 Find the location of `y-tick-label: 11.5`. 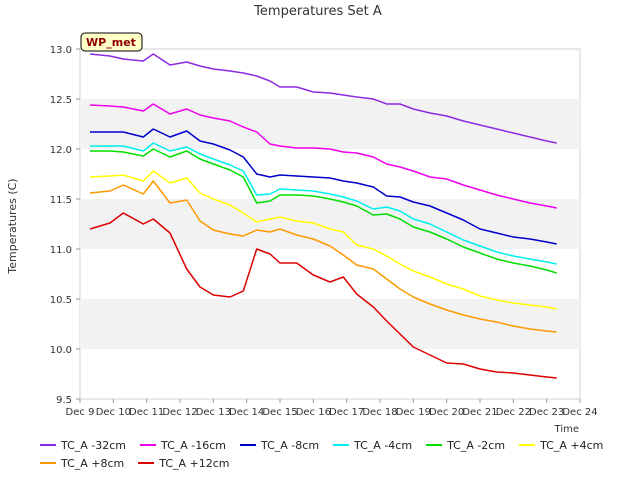

y-tick-label: 11.5 is located at coordinates (61, 200).